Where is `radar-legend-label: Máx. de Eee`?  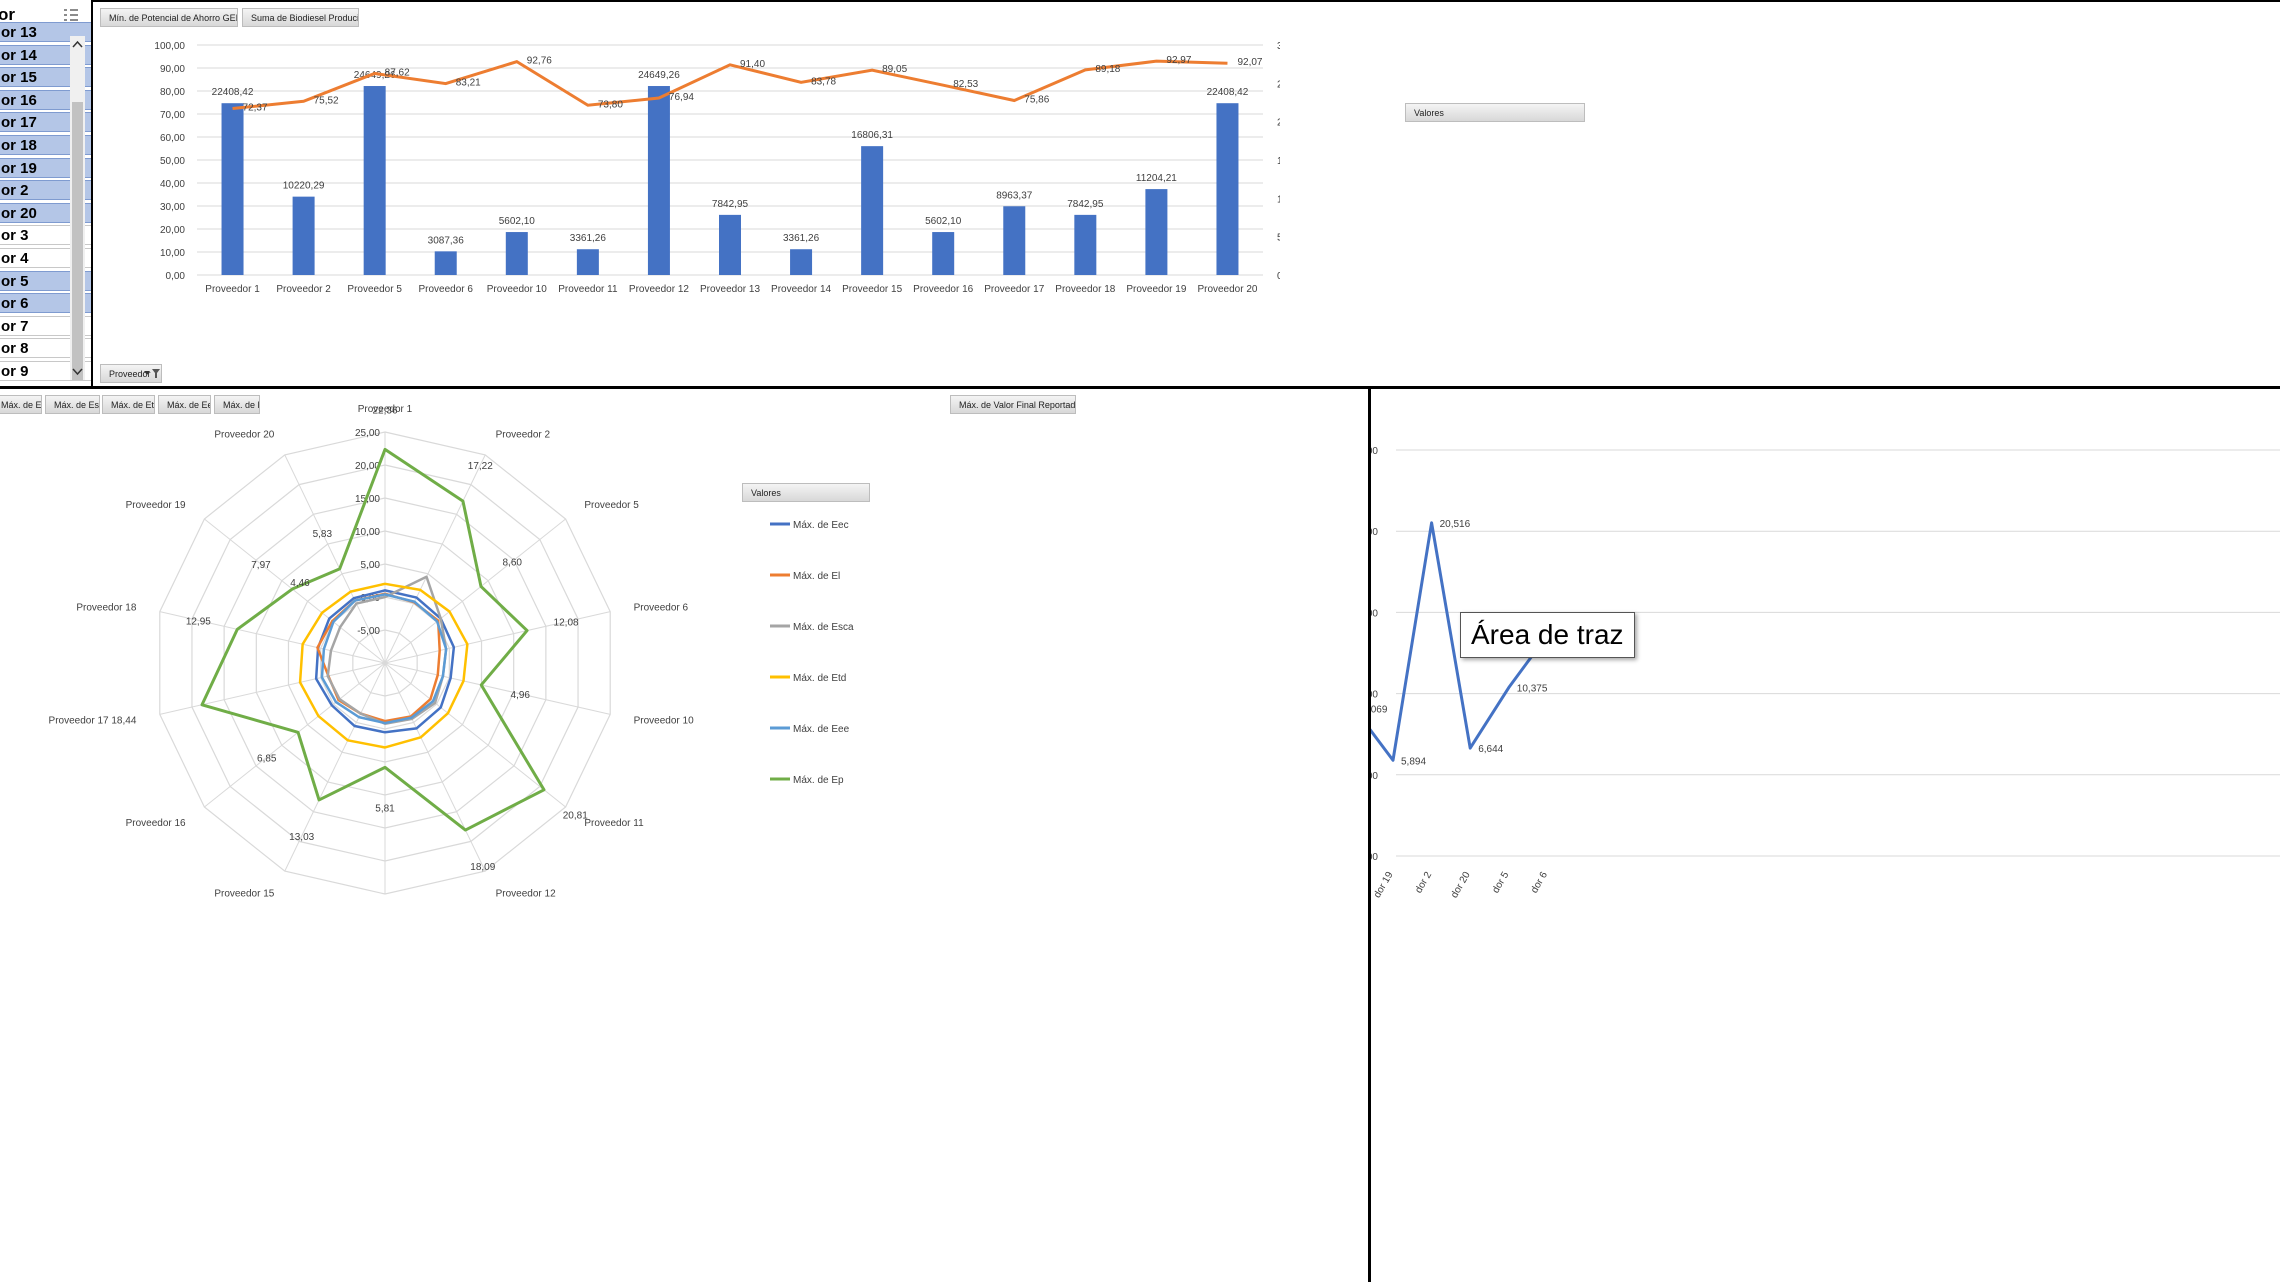
radar-legend-label: Máx. de Eee is located at coordinates (821, 729).